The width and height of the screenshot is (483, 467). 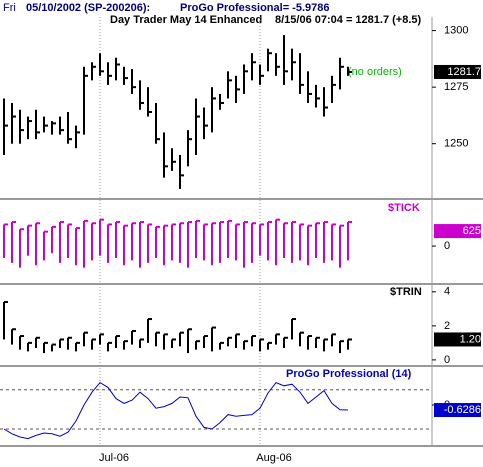 What do you see at coordinates (9, 8) in the screenshot?
I see `day: Fri` at bounding box center [9, 8].